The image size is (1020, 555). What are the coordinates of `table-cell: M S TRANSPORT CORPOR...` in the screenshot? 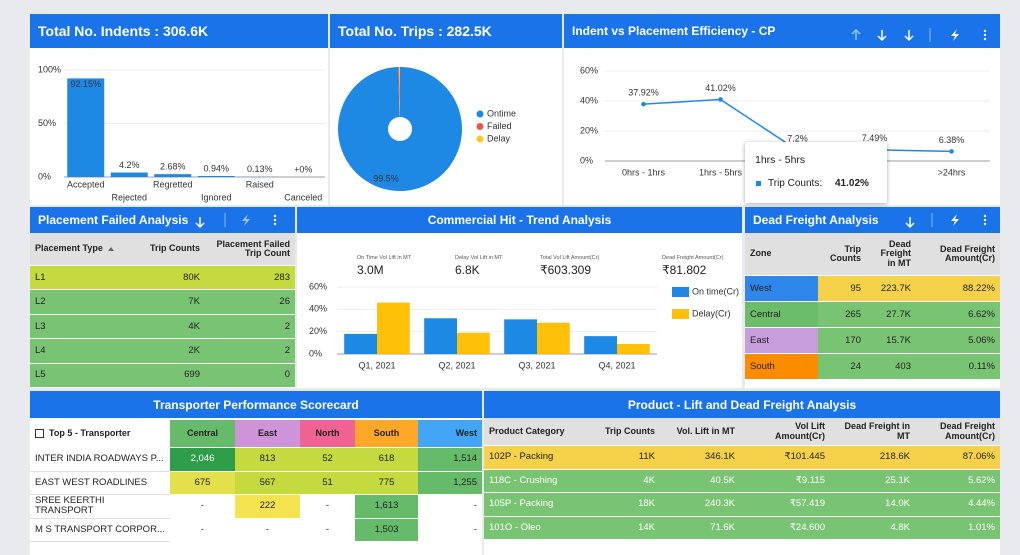 It's located at (100, 530).